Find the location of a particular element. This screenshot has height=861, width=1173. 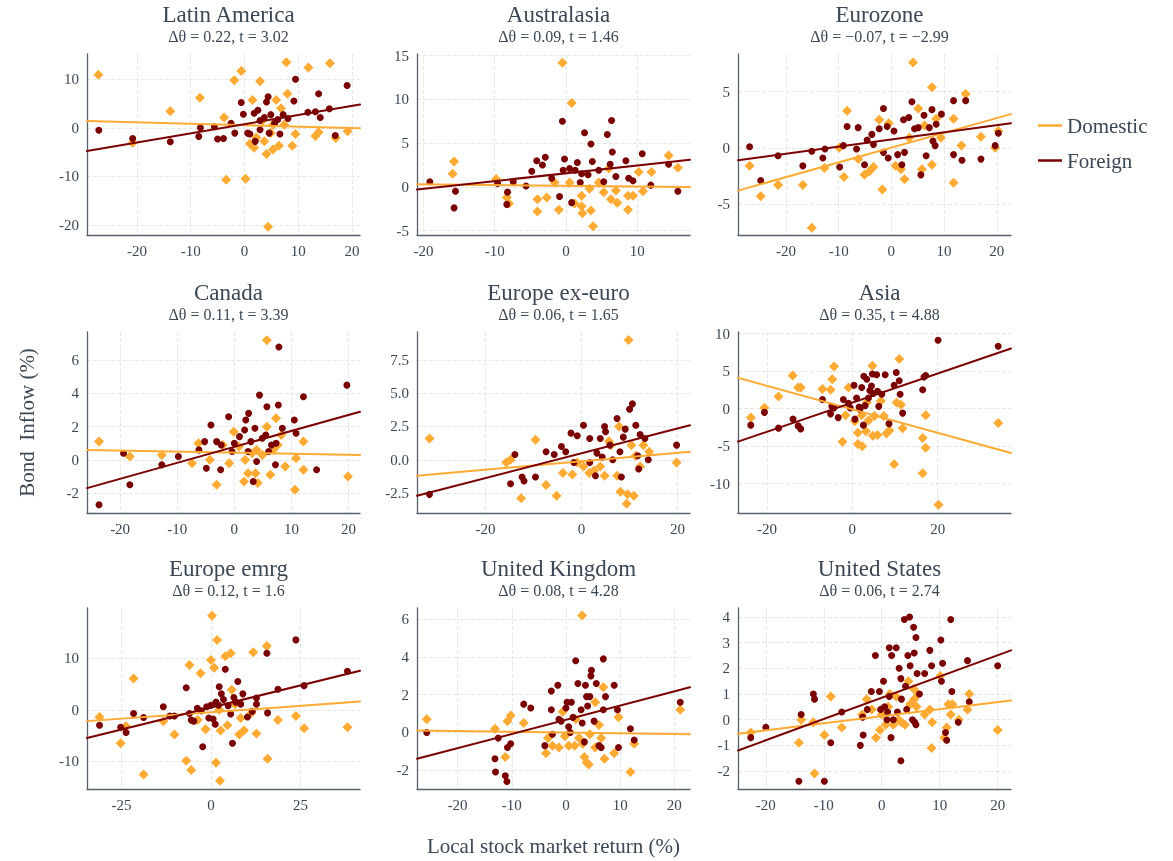

y-tick-label: 1 is located at coordinates (726, 694).